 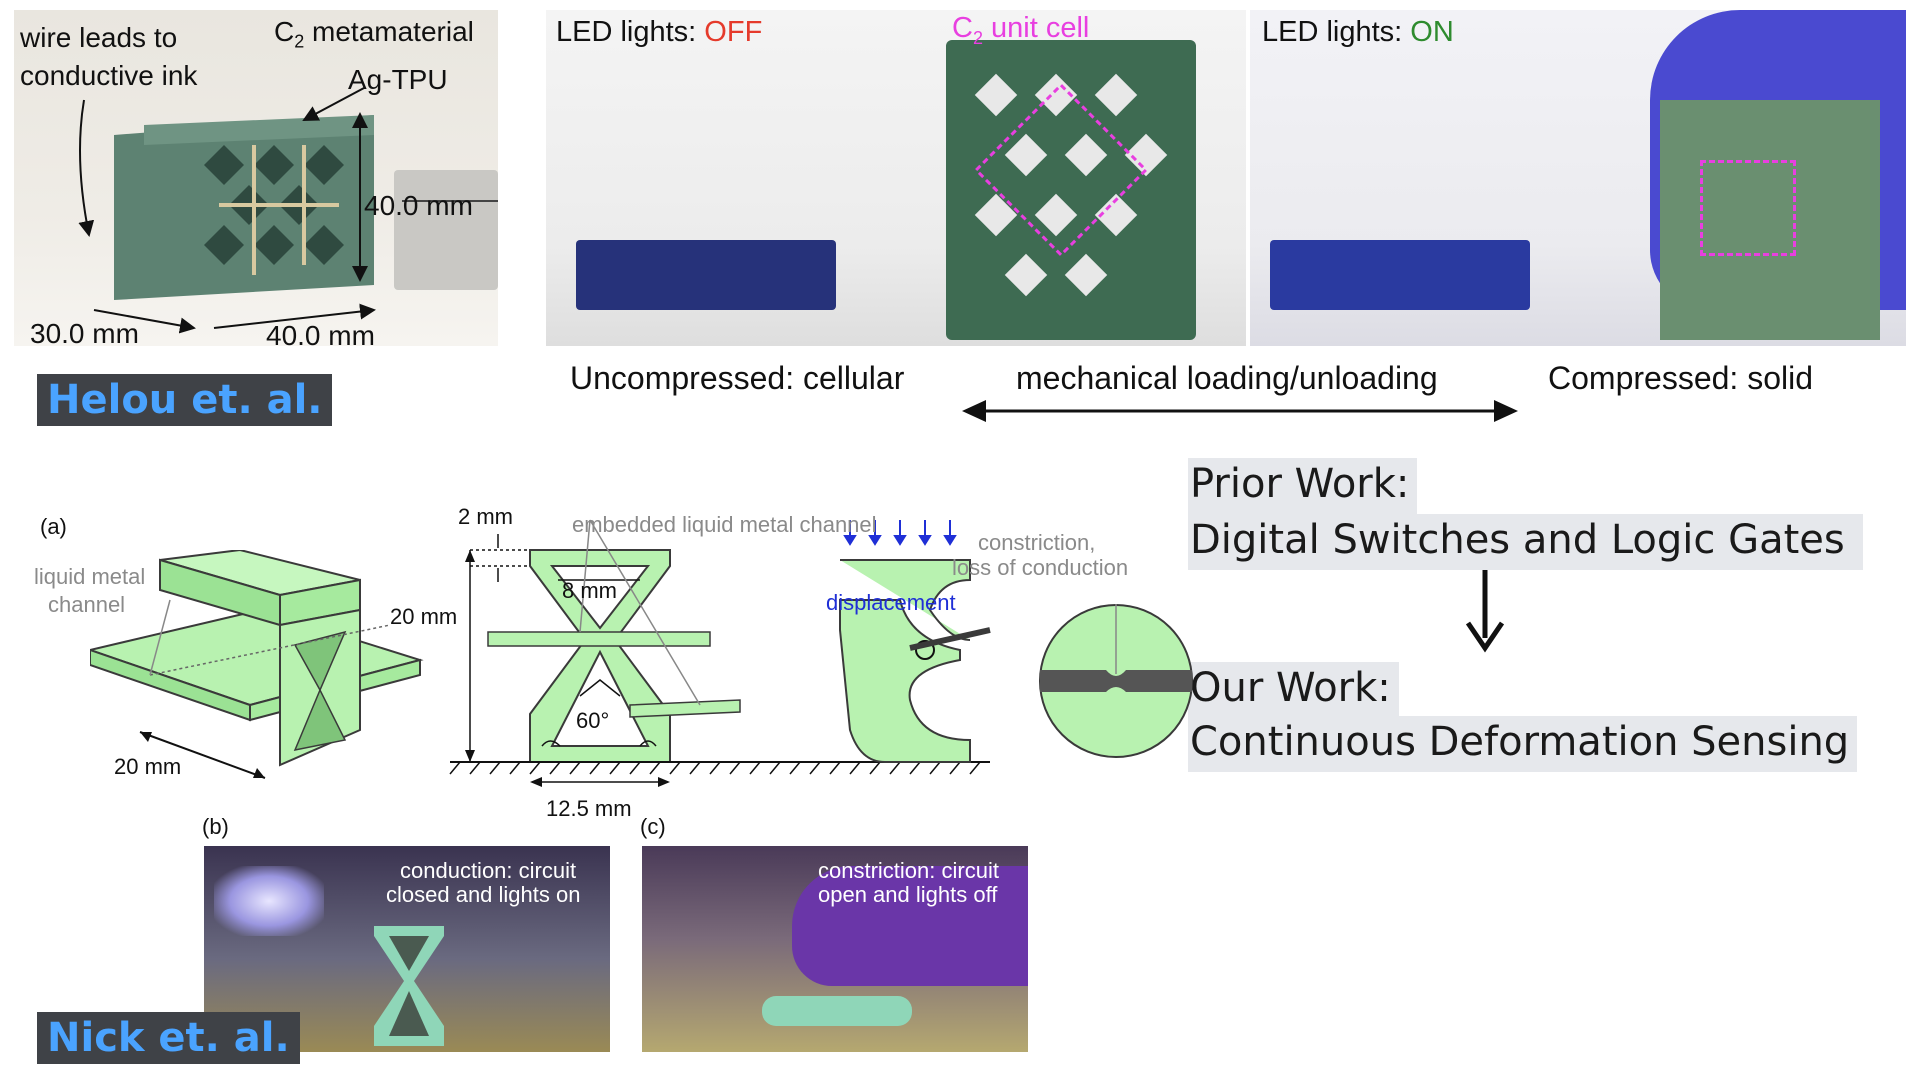 What do you see at coordinates (215, 826) in the screenshot?
I see `panel-b-label: (b)` at bounding box center [215, 826].